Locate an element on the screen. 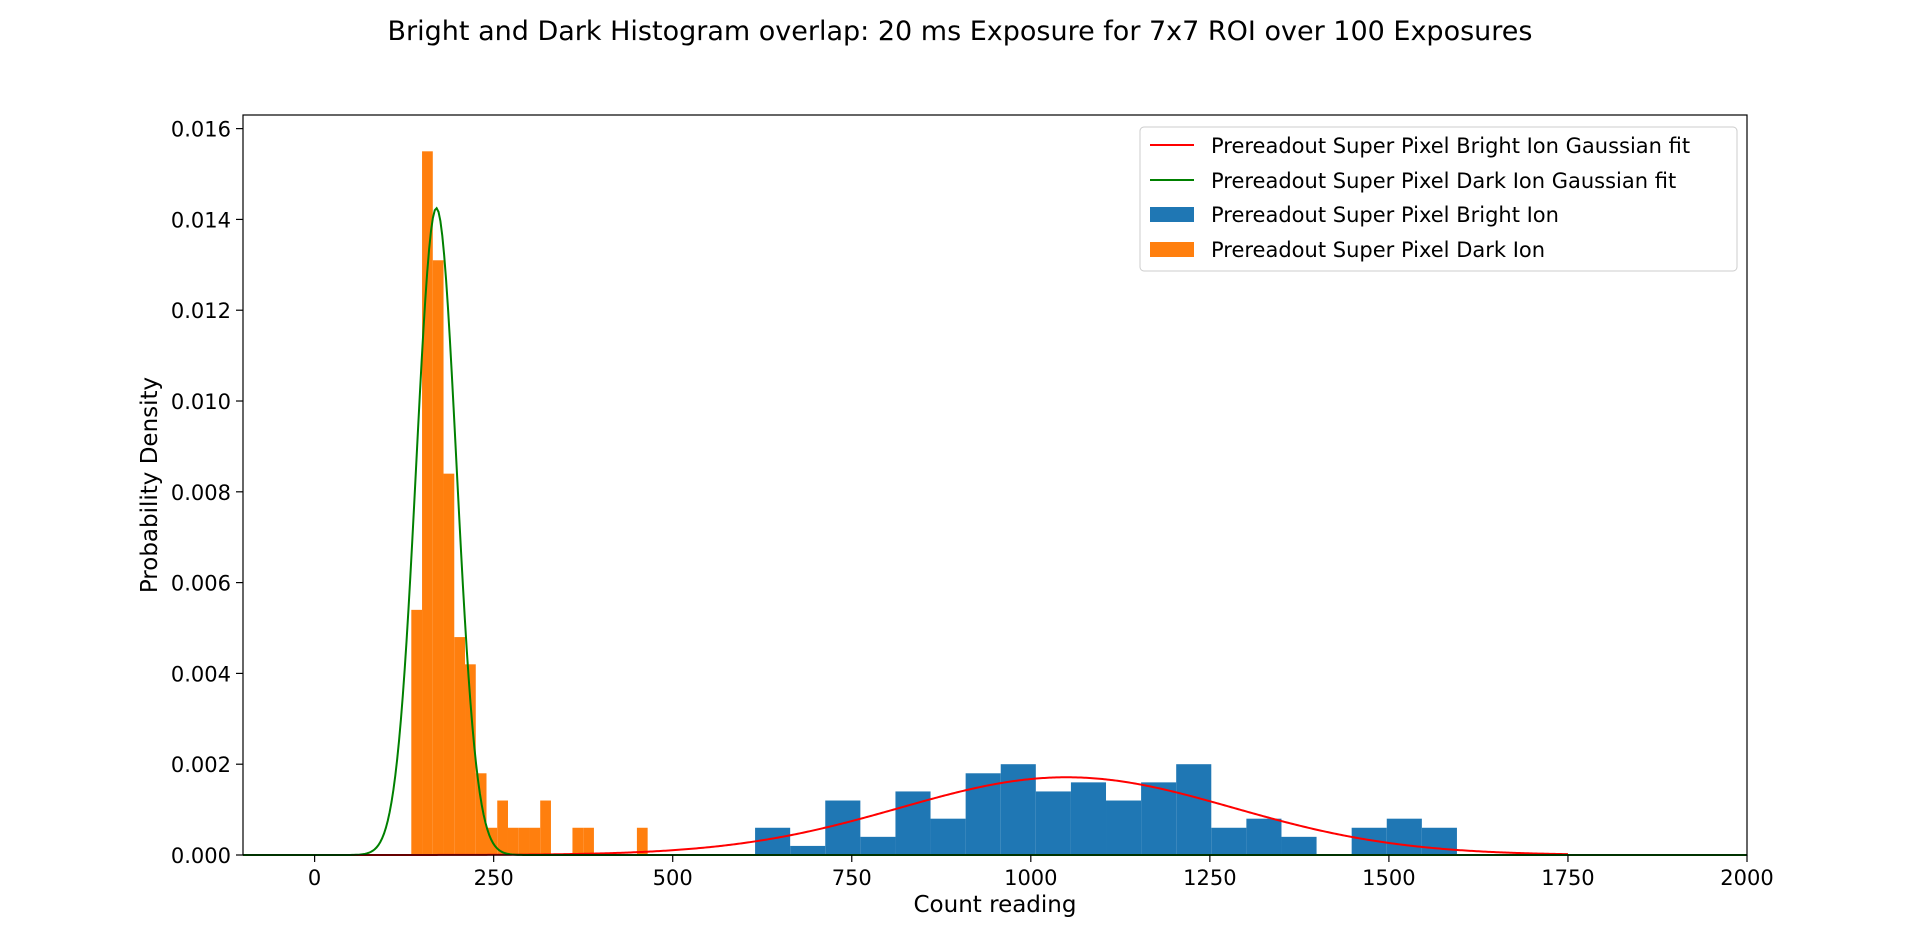  y-axis-label: Probability Density is located at coordinates (150, 485).